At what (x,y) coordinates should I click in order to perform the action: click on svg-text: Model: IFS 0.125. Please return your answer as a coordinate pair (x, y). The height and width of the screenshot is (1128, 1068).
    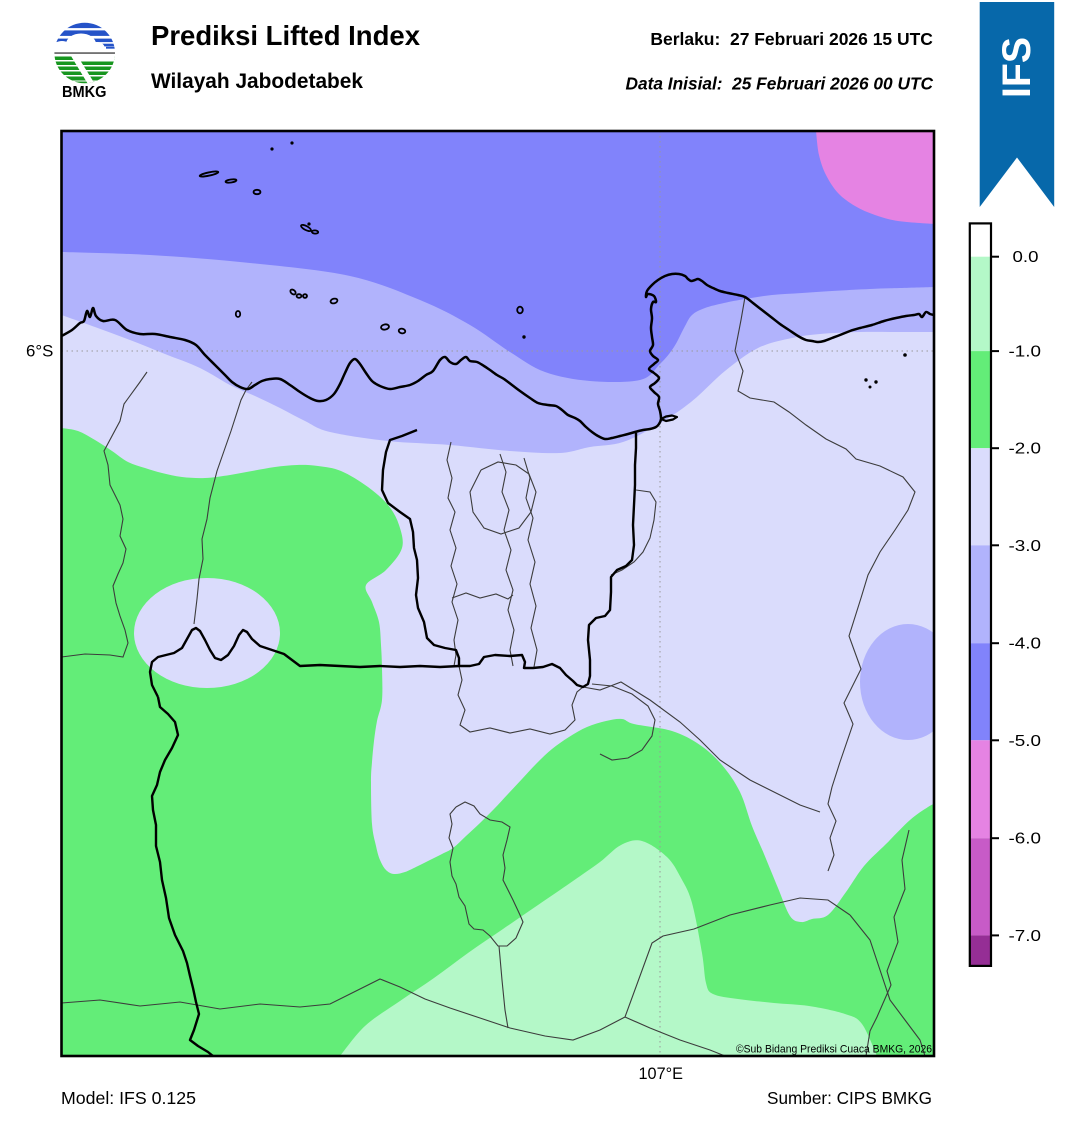
    Looking at the image, I should click on (128, 1098).